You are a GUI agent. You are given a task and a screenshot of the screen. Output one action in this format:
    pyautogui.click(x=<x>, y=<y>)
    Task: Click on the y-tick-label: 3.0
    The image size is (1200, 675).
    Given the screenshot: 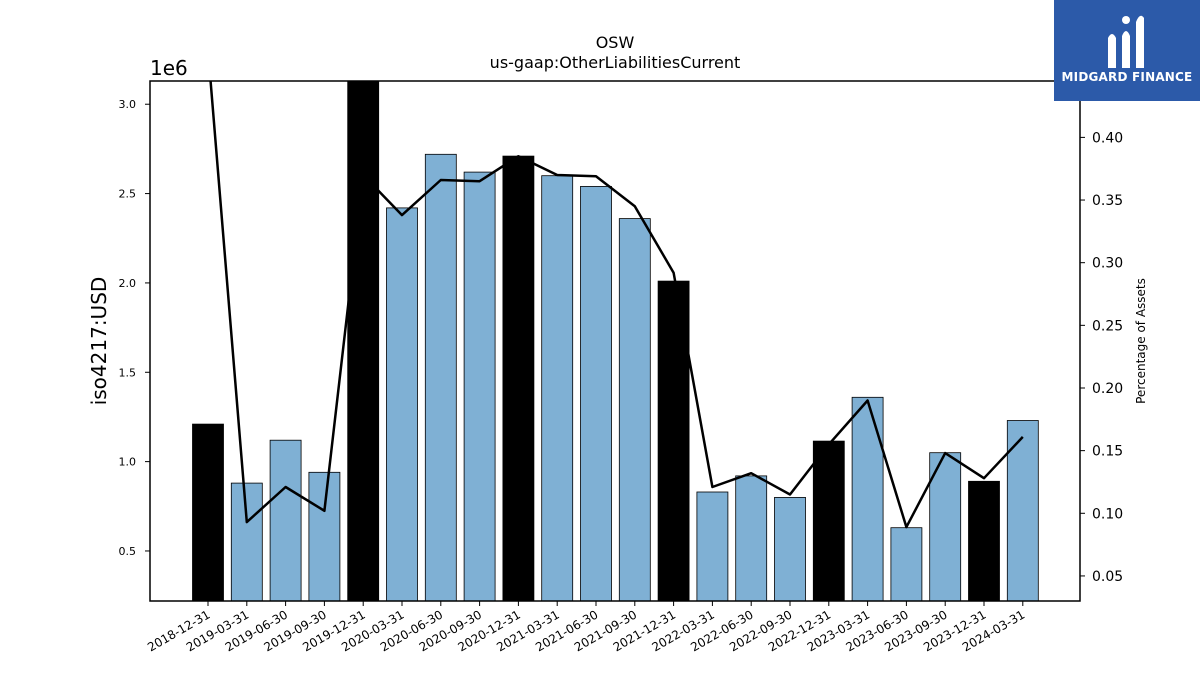 What is the action you would take?
    pyautogui.click(x=128, y=104)
    